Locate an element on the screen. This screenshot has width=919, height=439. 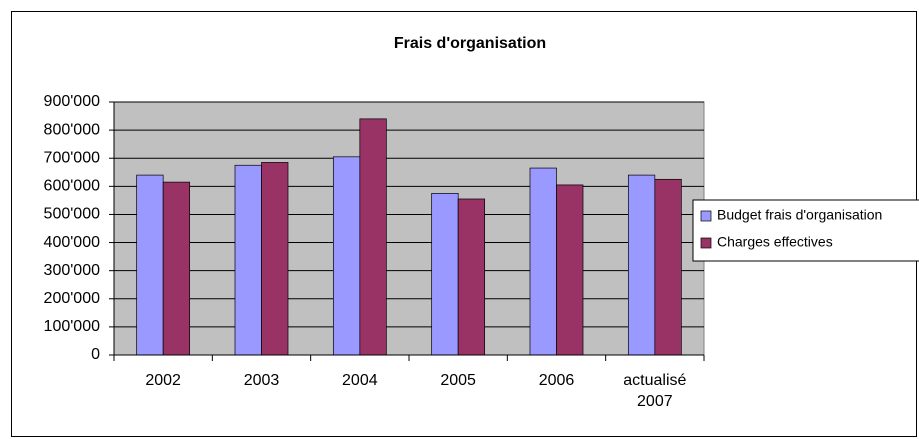
x-tick-label: 2005 is located at coordinates (458, 380).